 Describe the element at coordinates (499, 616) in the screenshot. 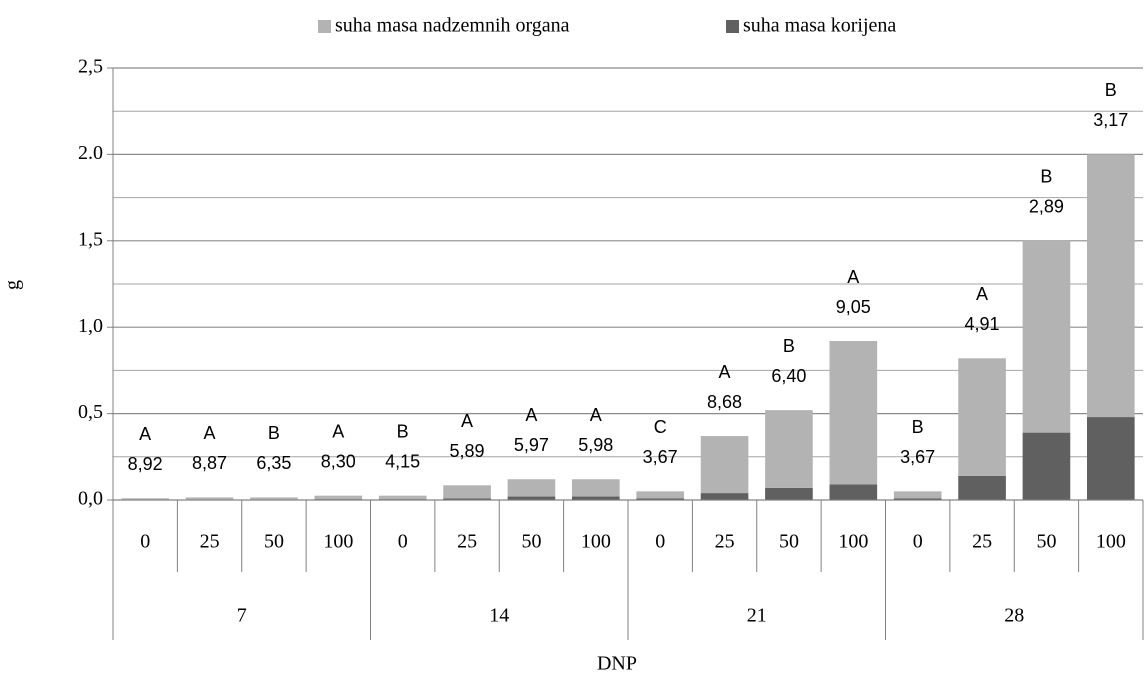

I see `group-label: 14` at that location.